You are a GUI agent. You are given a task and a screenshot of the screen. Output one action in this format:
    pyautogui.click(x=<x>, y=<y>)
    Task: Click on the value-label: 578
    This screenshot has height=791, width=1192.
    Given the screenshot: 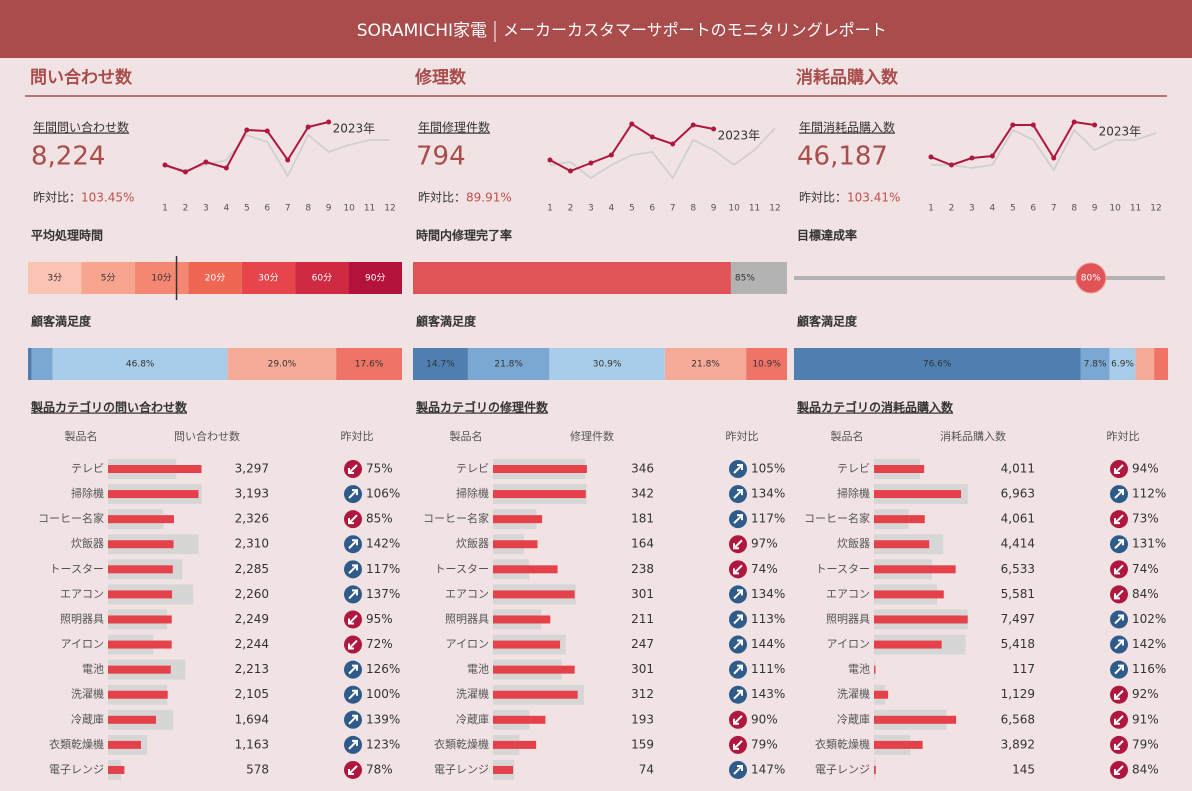 What is the action you would take?
    pyautogui.click(x=257, y=769)
    